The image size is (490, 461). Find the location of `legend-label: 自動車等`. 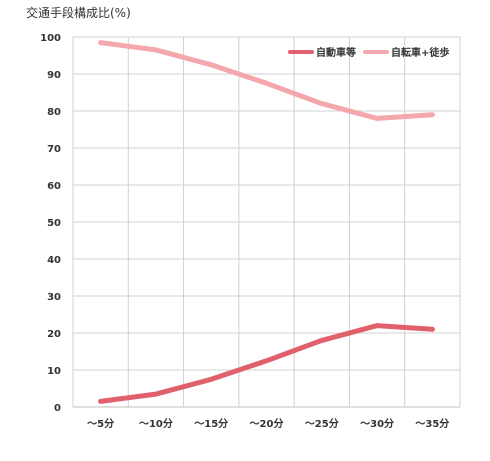

legend-label: 自動車等 is located at coordinates (336, 52).